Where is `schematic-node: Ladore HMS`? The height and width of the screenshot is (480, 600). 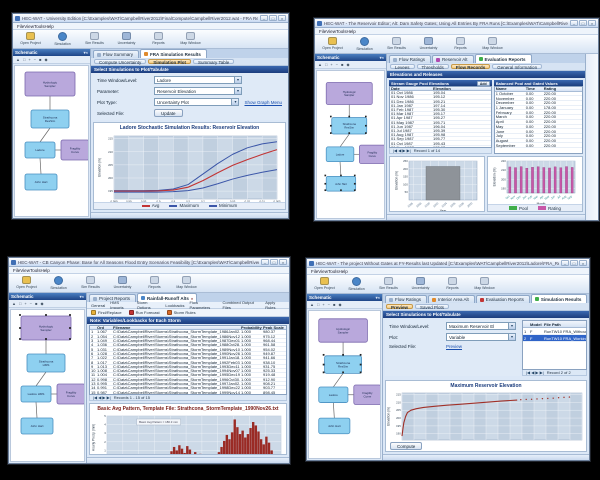 schematic-node: Ladore HMS is located at coordinates (36, 394).